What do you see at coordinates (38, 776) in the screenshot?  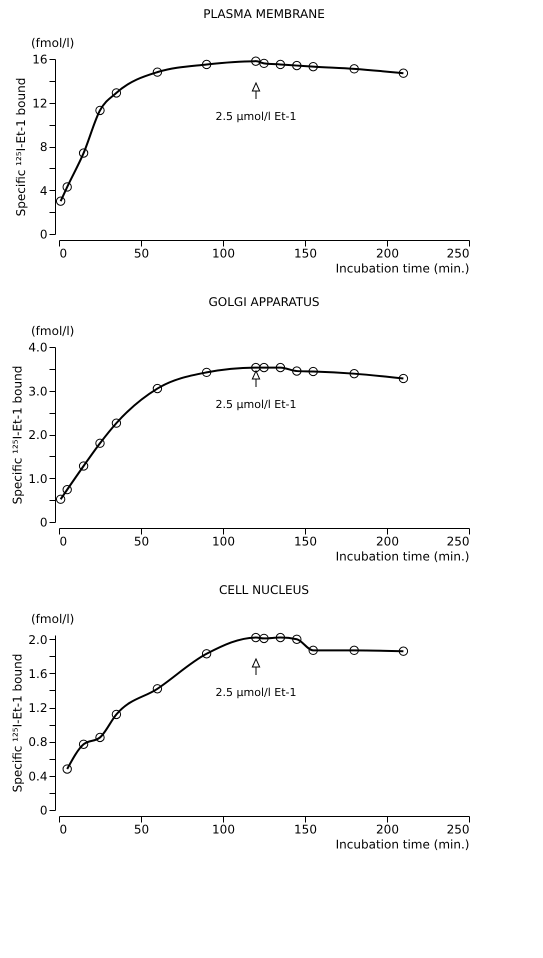 I see `y-tick-label: 0.4` at bounding box center [38, 776].